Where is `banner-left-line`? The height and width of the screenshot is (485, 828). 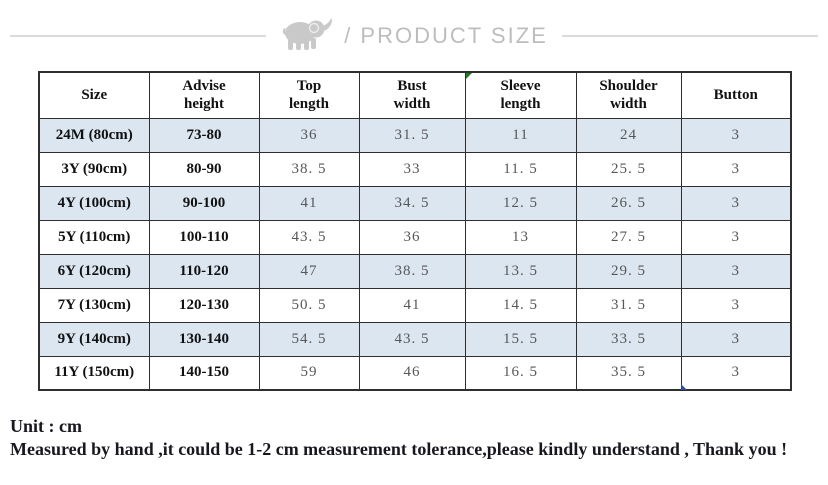 banner-left-line is located at coordinates (138, 36).